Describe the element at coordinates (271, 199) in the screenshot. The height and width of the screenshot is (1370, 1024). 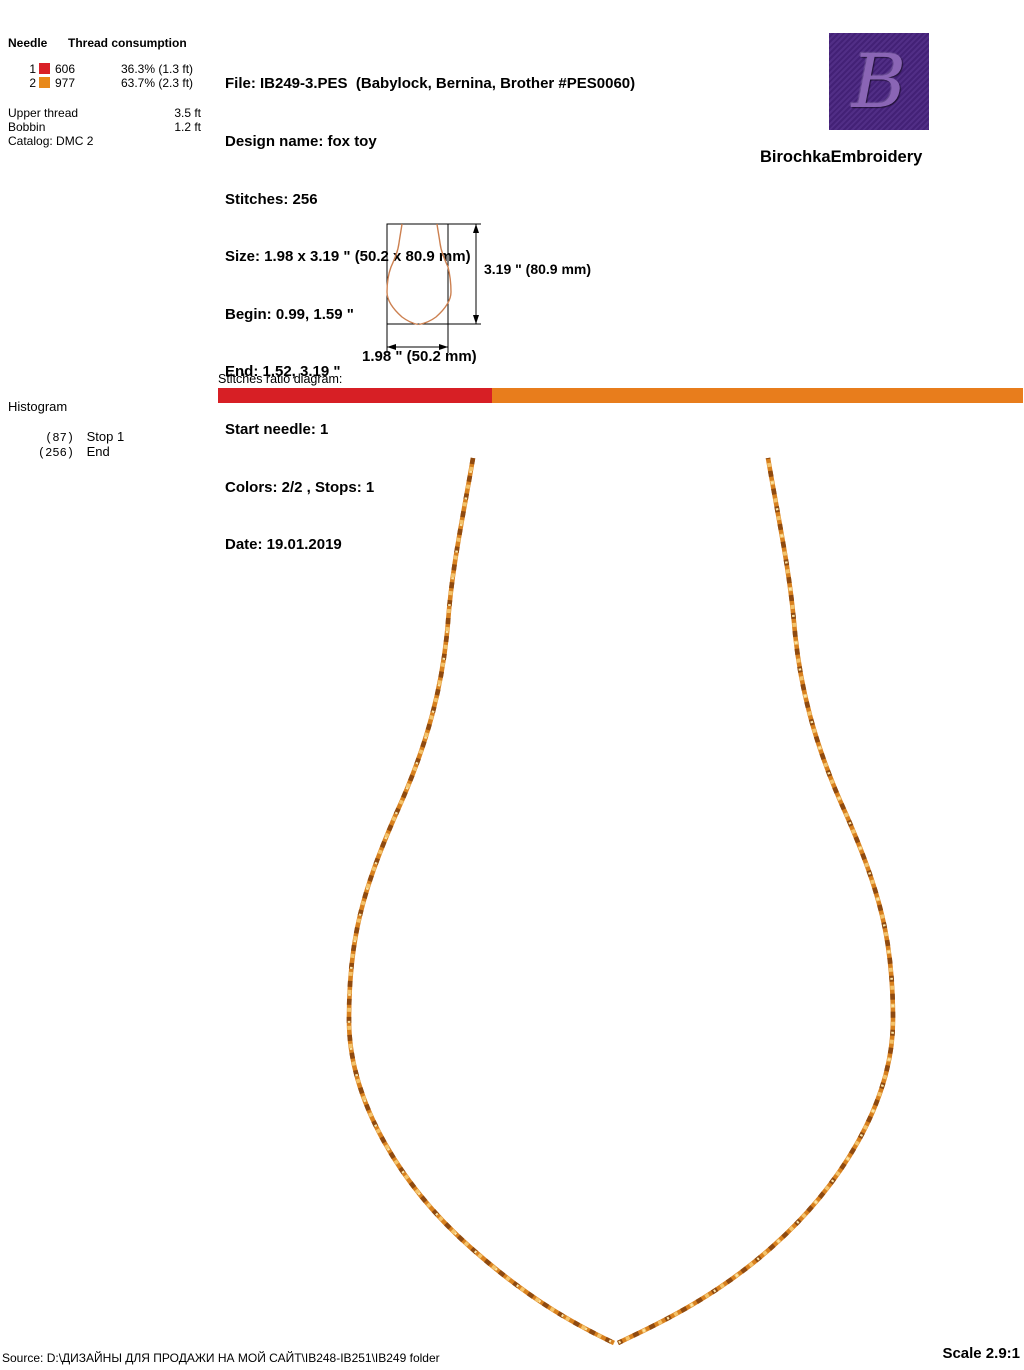
I see `file-info-line: Stitches: 256` at that location.